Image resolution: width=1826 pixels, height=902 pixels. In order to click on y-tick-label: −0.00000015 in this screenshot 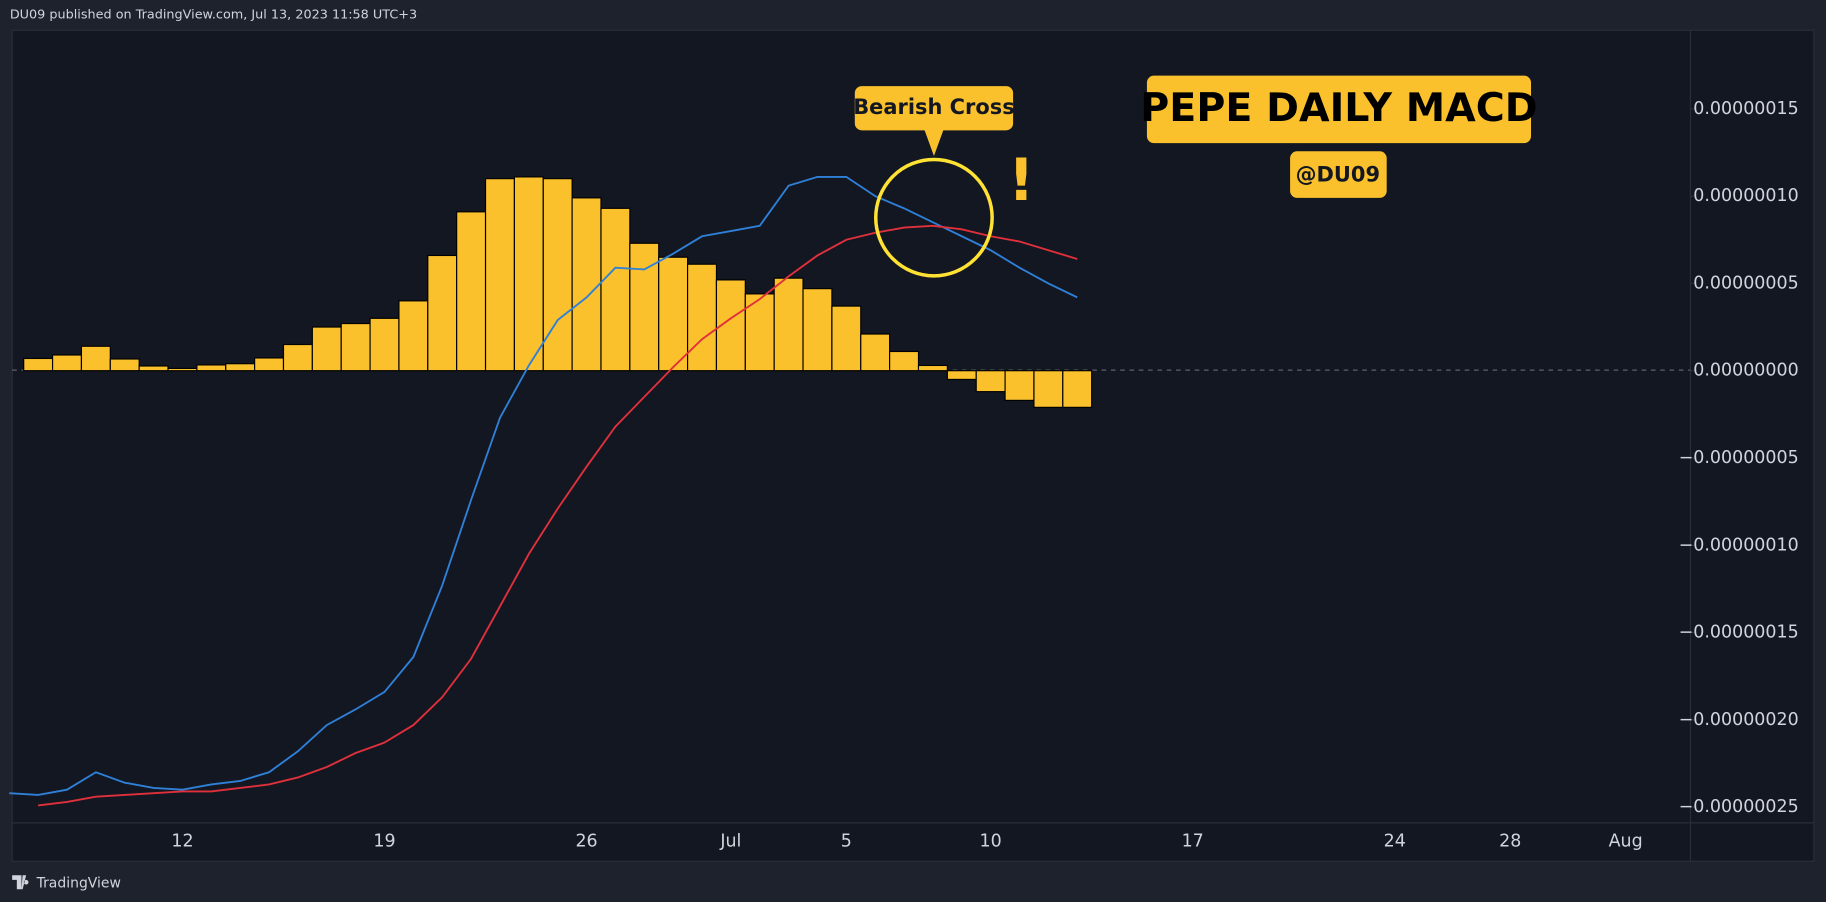, I will do `click(1739, 633)`.